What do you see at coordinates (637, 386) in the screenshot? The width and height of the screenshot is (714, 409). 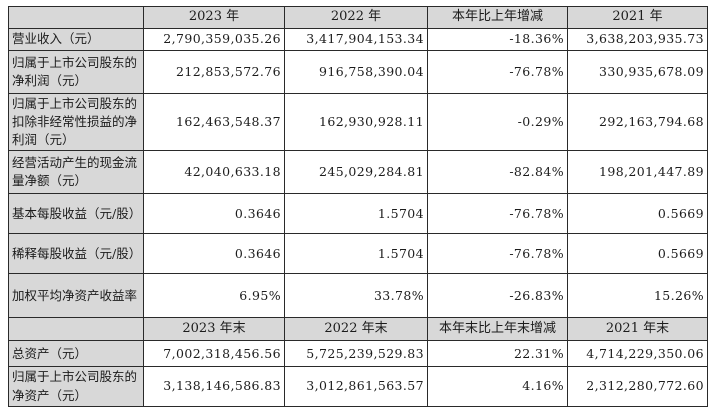 I see `cell-value-2021: 2,312,280,772.60` at bounding box center [637, 386].